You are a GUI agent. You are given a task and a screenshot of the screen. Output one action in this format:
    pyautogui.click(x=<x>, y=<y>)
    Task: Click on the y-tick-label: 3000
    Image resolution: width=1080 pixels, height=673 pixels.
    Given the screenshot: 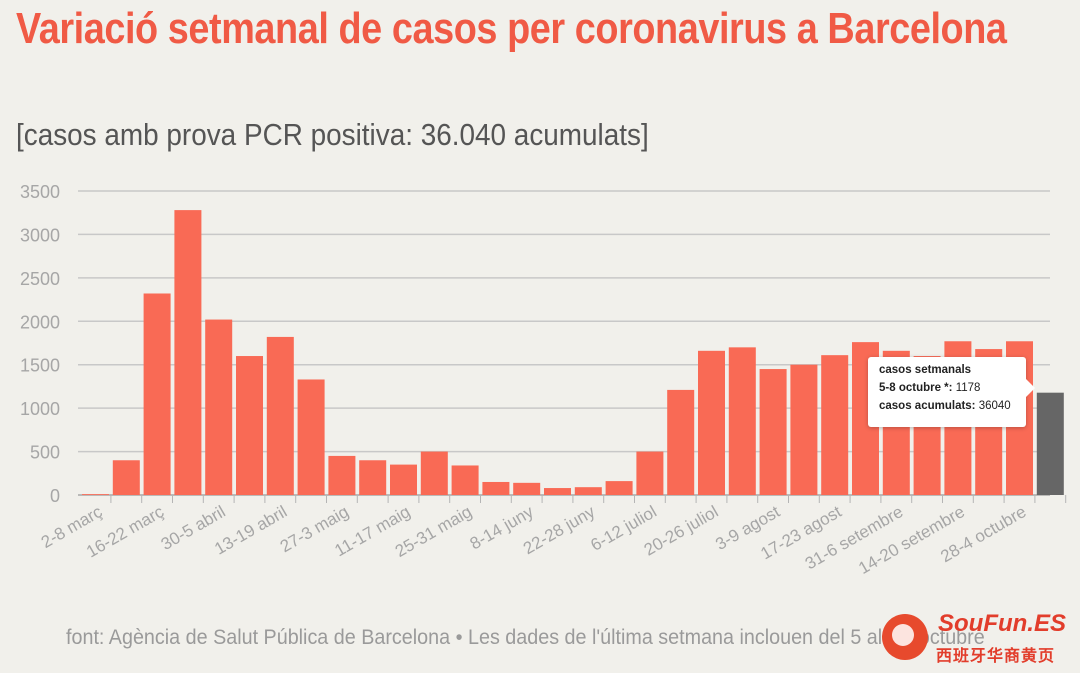 What is the action you would take?
    pyautogui.click(x=40, y=235)
    